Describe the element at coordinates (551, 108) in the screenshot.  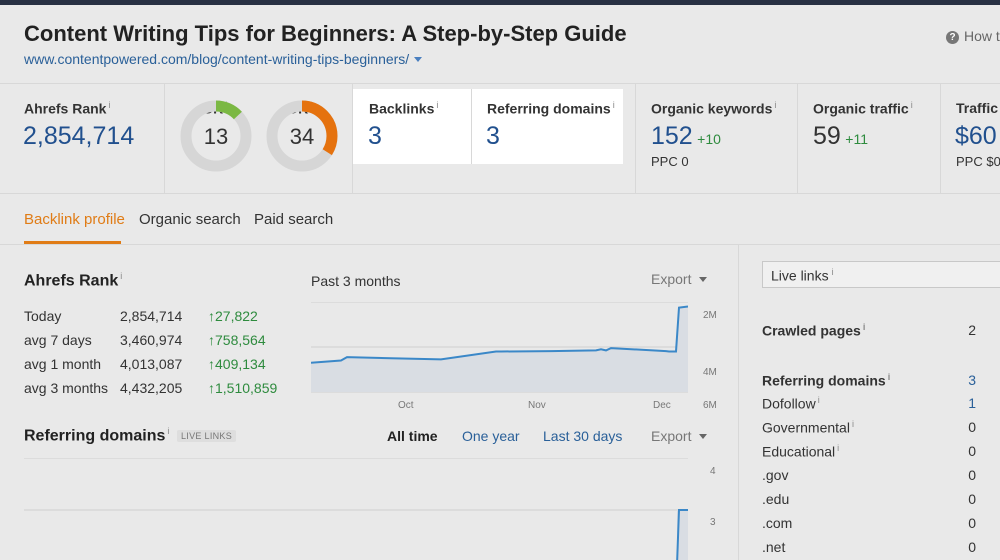
I see `referring-domains-label: Referring domains i` at that location.